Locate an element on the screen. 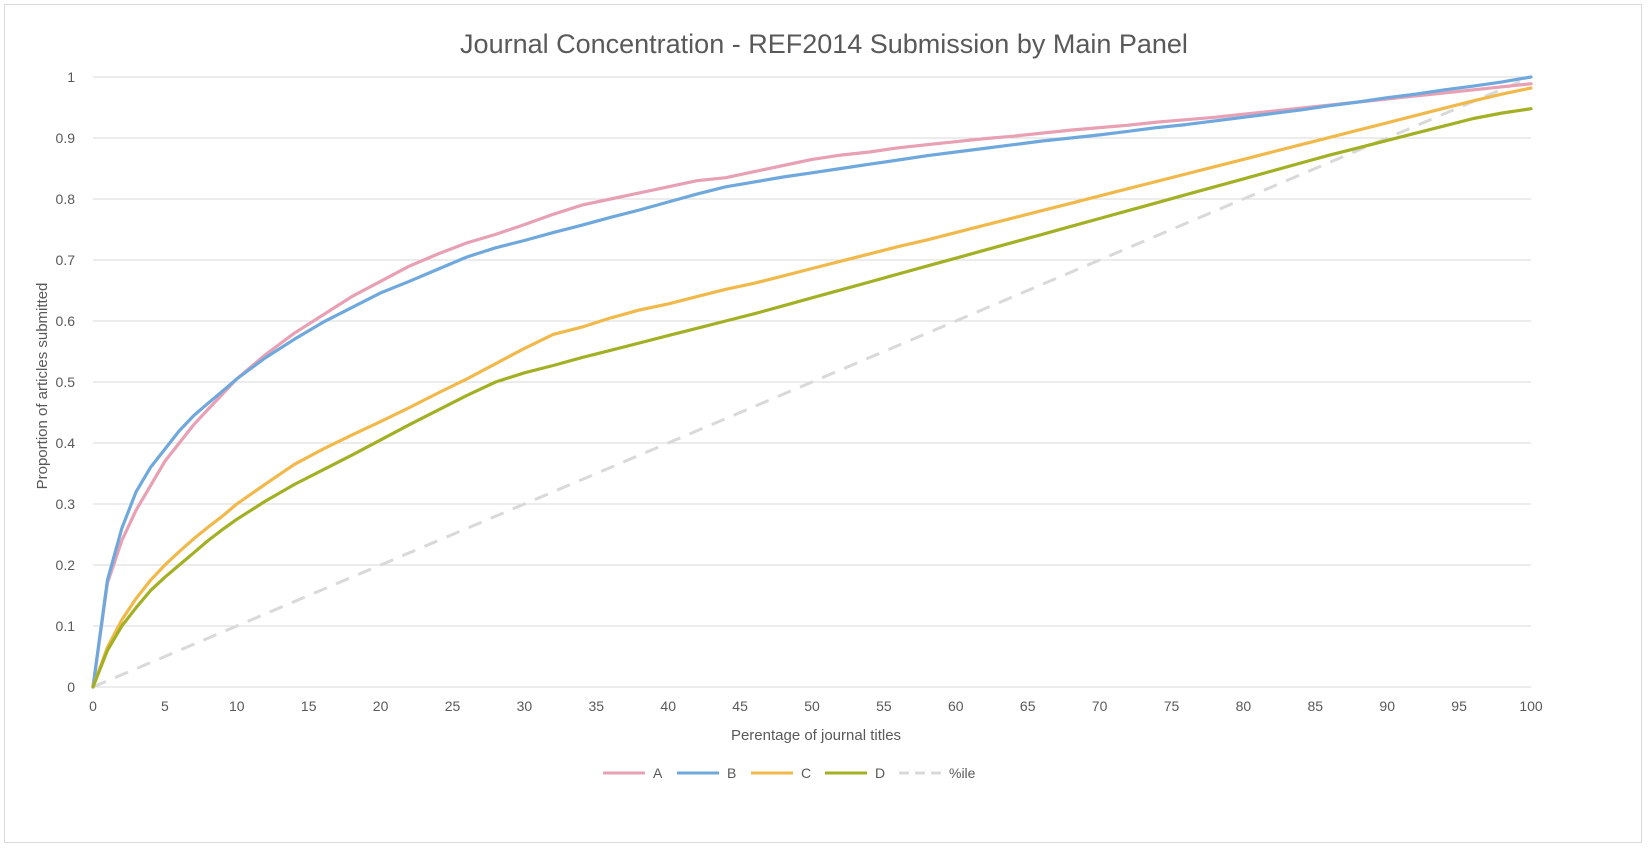  x-tick-label: 20 is located at coordinates (381, 706).